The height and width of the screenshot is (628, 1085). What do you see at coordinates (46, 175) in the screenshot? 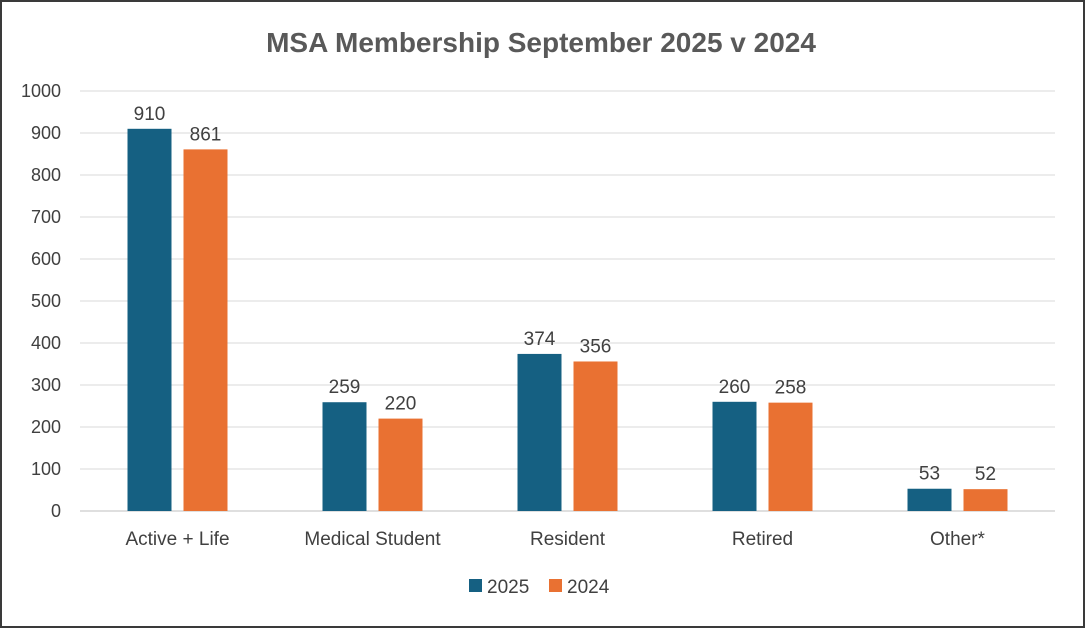
I see `y-tick-label: 800` at bounding box center [46, 175].